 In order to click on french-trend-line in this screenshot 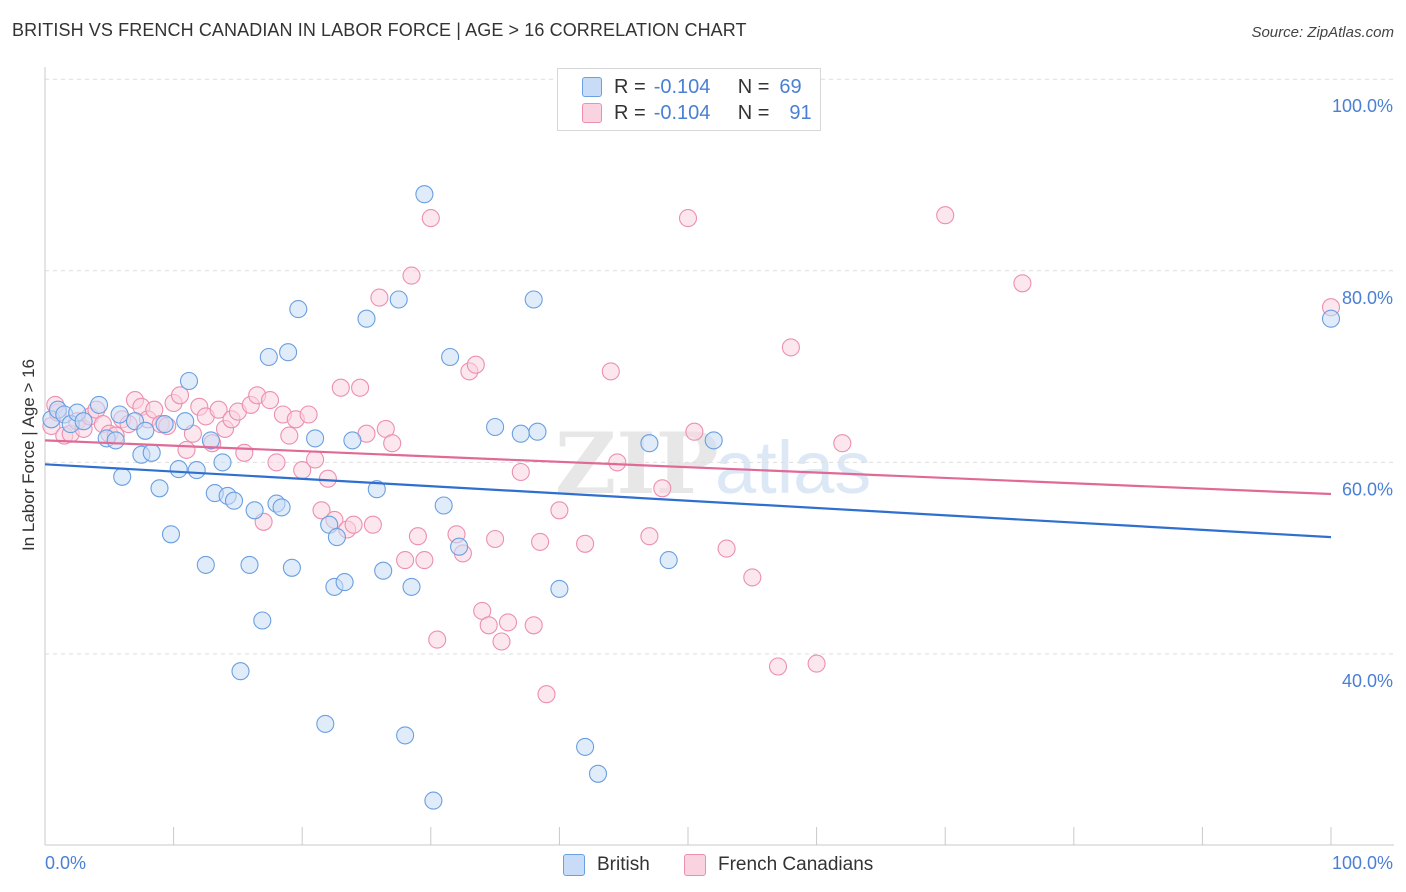, I will do `click(688, 467)`.